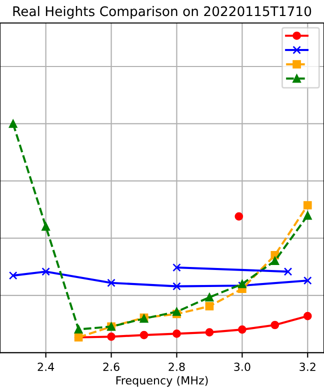 The image size is (324, 390). I want to click on x-axis-title: Frequency (MHz), so click(162, 381).